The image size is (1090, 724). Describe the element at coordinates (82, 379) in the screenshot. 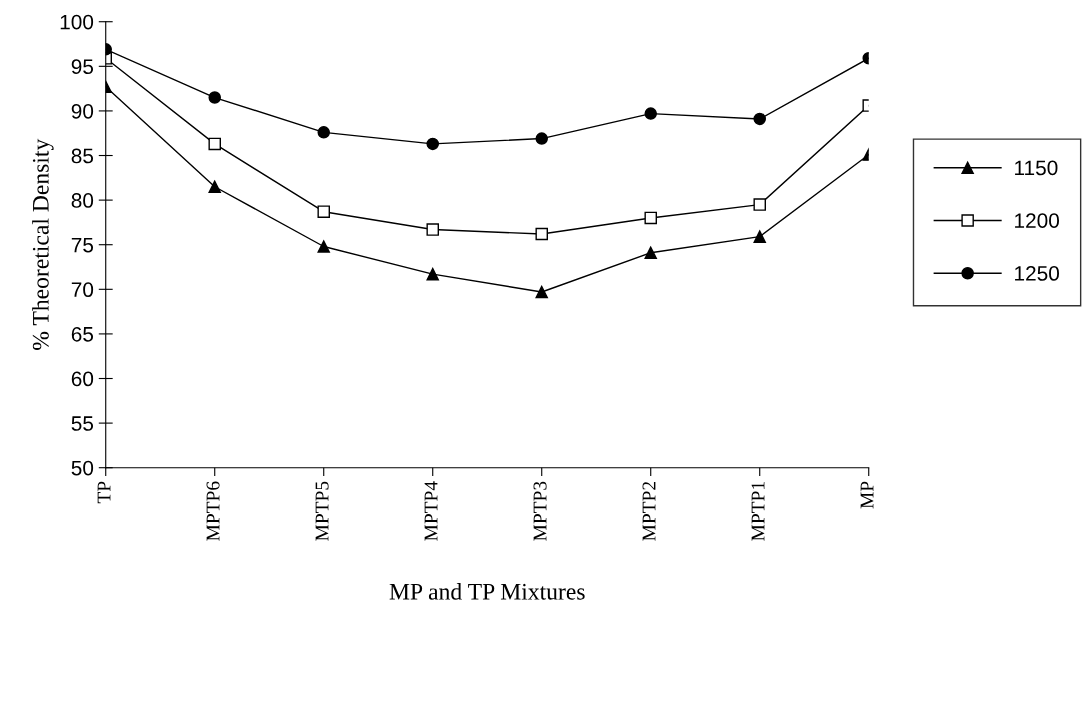

I see `y-tick-label: 60` at that location.